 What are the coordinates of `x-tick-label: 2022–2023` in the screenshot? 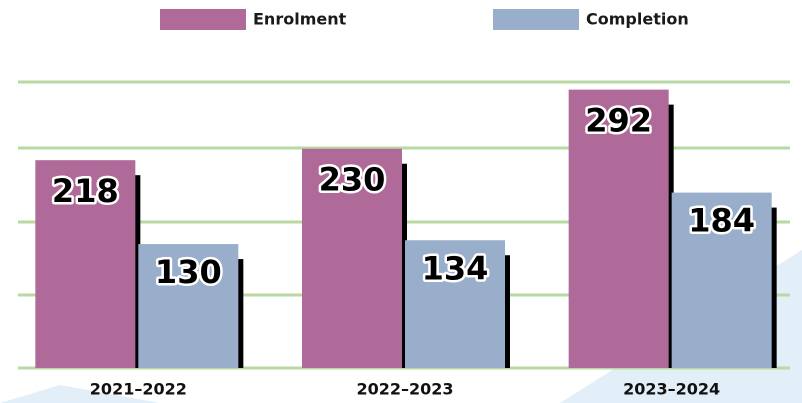 It's located at (404, 389).